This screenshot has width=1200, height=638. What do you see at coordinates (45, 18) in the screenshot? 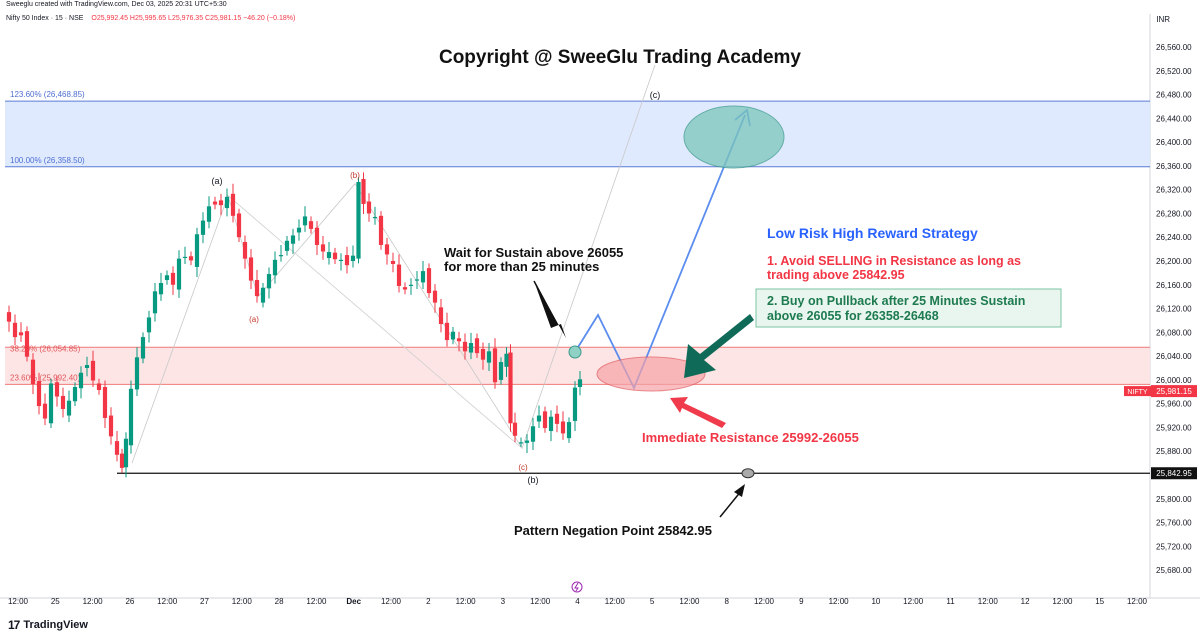
I see `symbol-name: Nifty 50 Index · 15 · NSE` at bounding box center [45, 18].